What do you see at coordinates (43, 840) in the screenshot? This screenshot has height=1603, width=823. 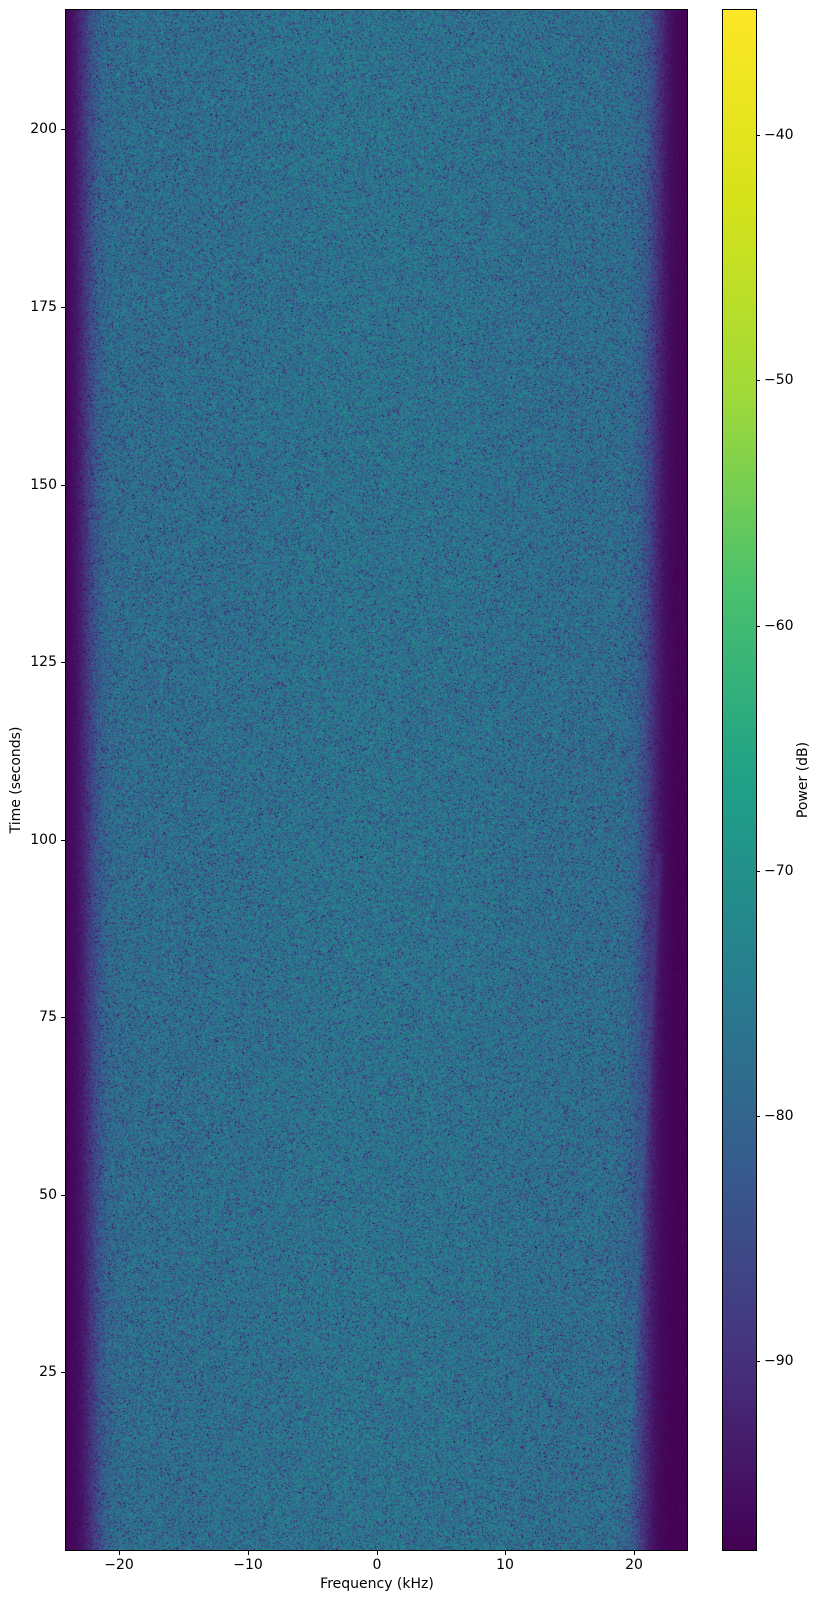 I see `y-tick-label: 100` at bounding box center [43, 840].